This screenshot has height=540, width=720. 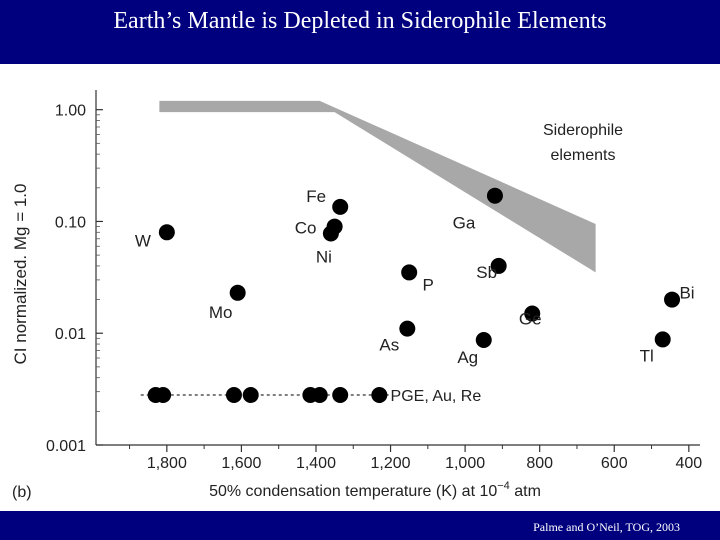 What do you see at coordinates (221, 312) in the screenshot?
I see `point-label-mo: Mo` at bounding box center [221, 312].